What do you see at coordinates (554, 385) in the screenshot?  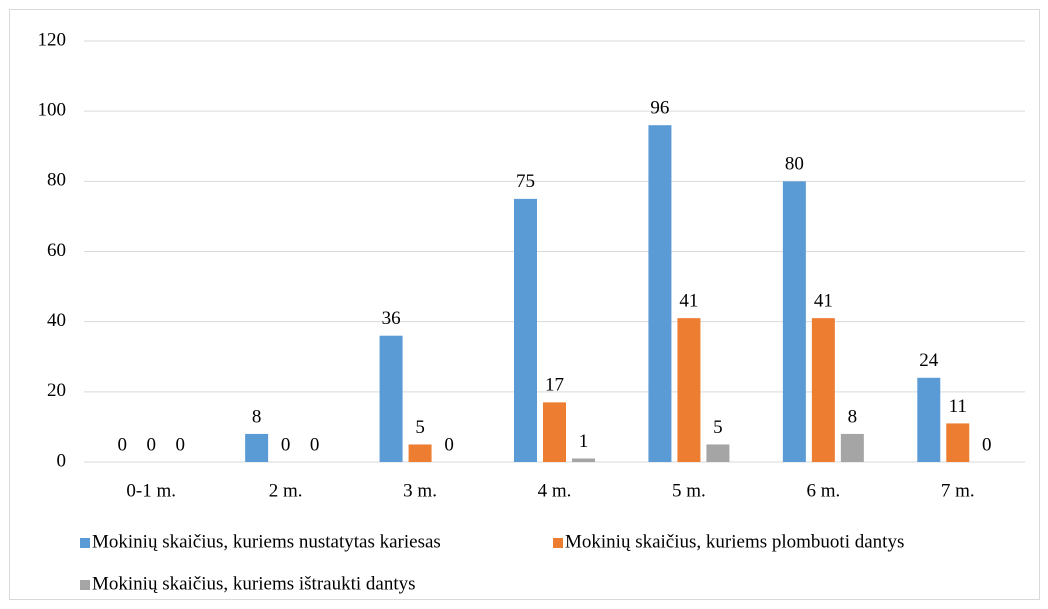 I see `value-label: 17` at bounding box center [554, 385].